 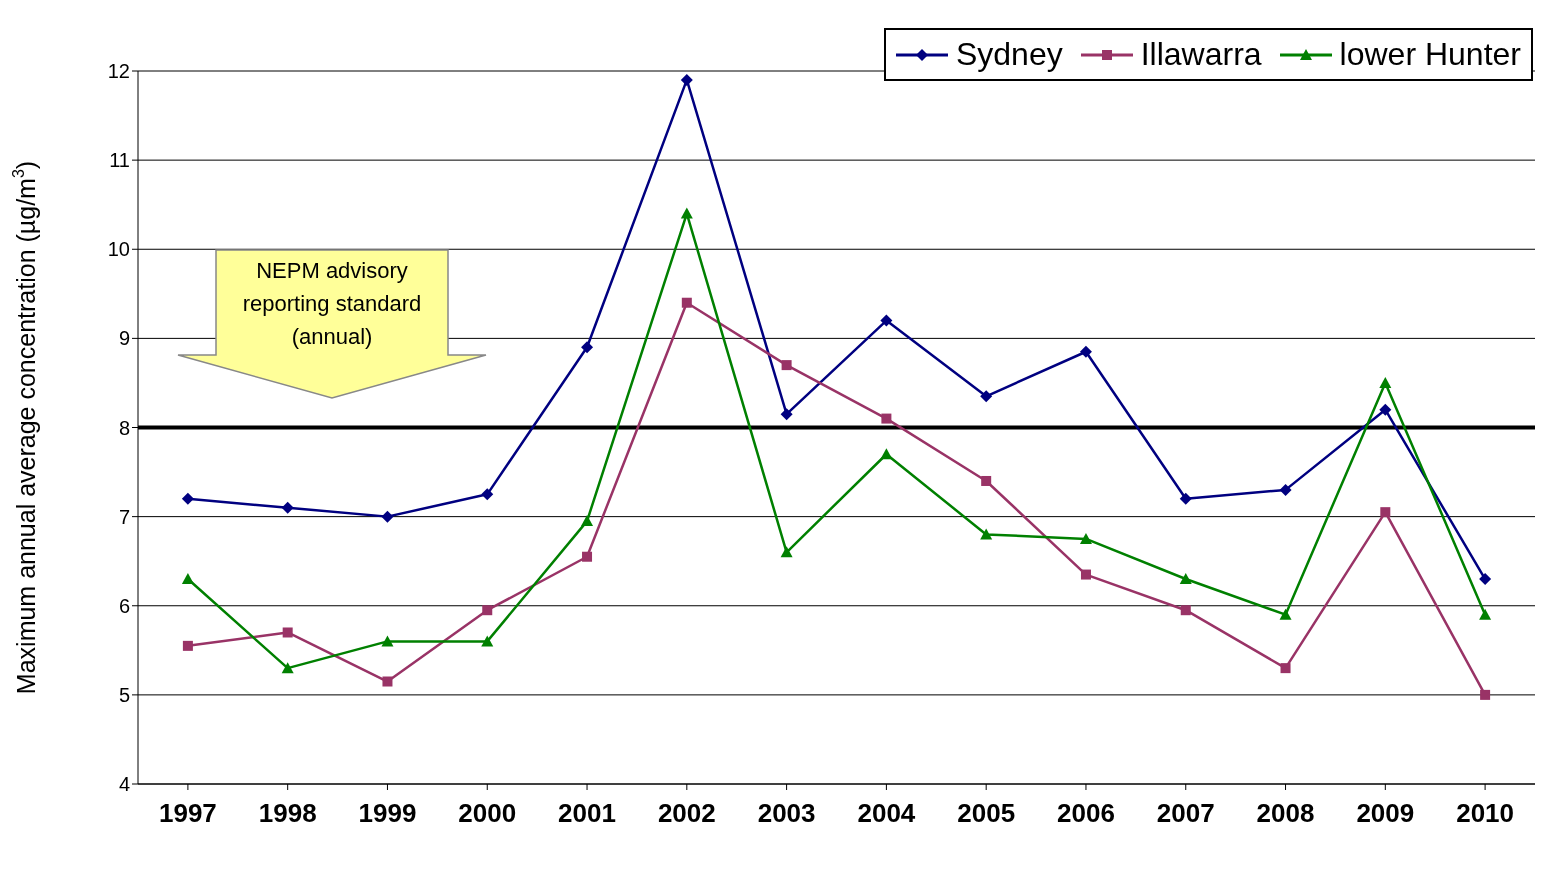 What do you see at coordinates (1009, 54) in the screenshot?
I see `legend-label: Sydney` at bounding box center [1009, 54].